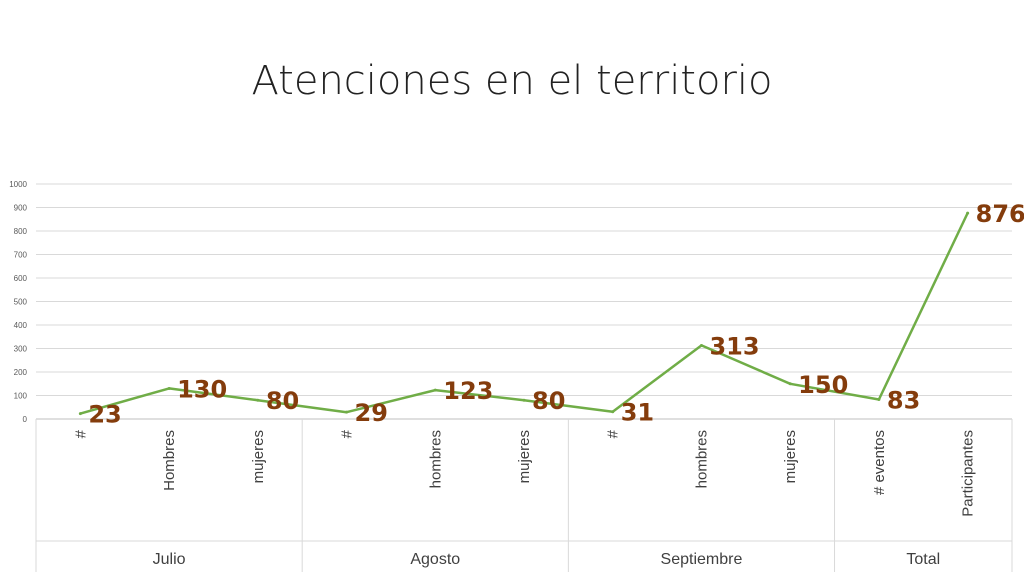 The height and width of the screenshot is (576, 1024). What do you see at coordinates (637, 413) in the screenshot?
I see `data-label: 31` at bounding box center [637, 413].